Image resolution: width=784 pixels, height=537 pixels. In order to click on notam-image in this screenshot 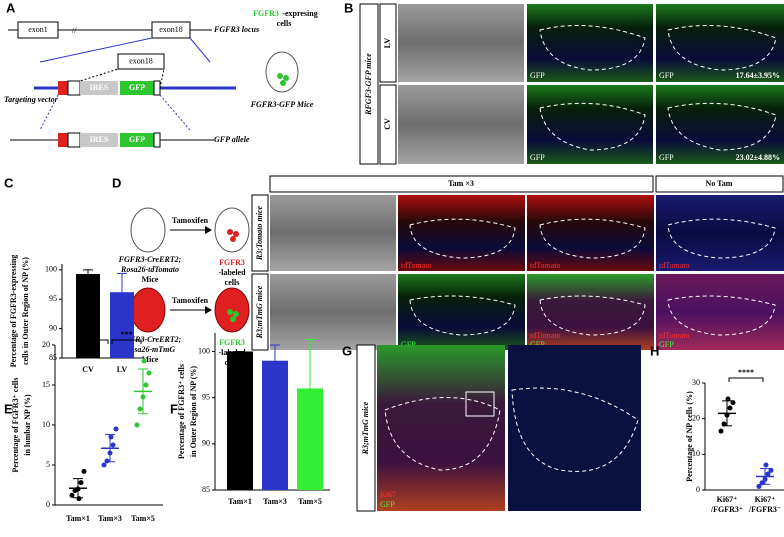, I will do `click(720, 233)`.